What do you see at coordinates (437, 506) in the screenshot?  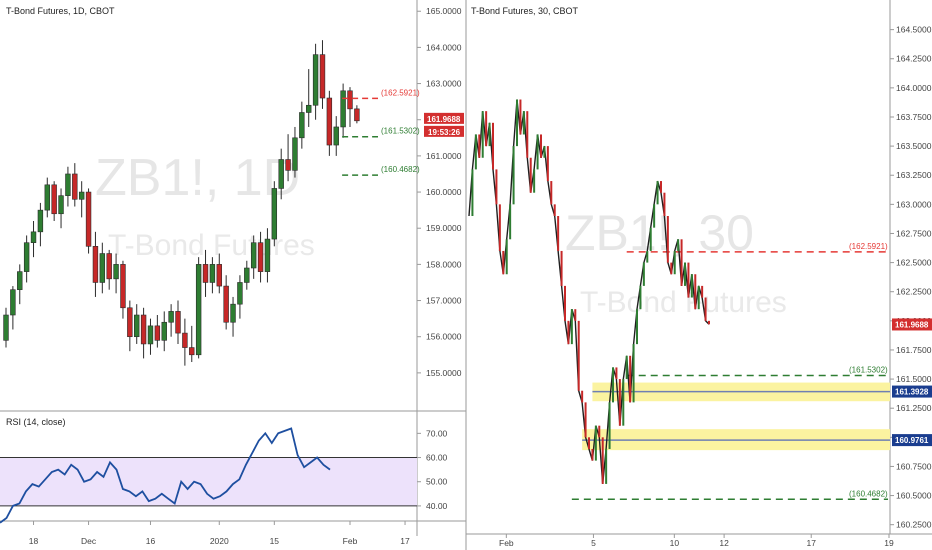 I see `rsi-y-tick-label: 40.00` at bounding box center [437, 506].